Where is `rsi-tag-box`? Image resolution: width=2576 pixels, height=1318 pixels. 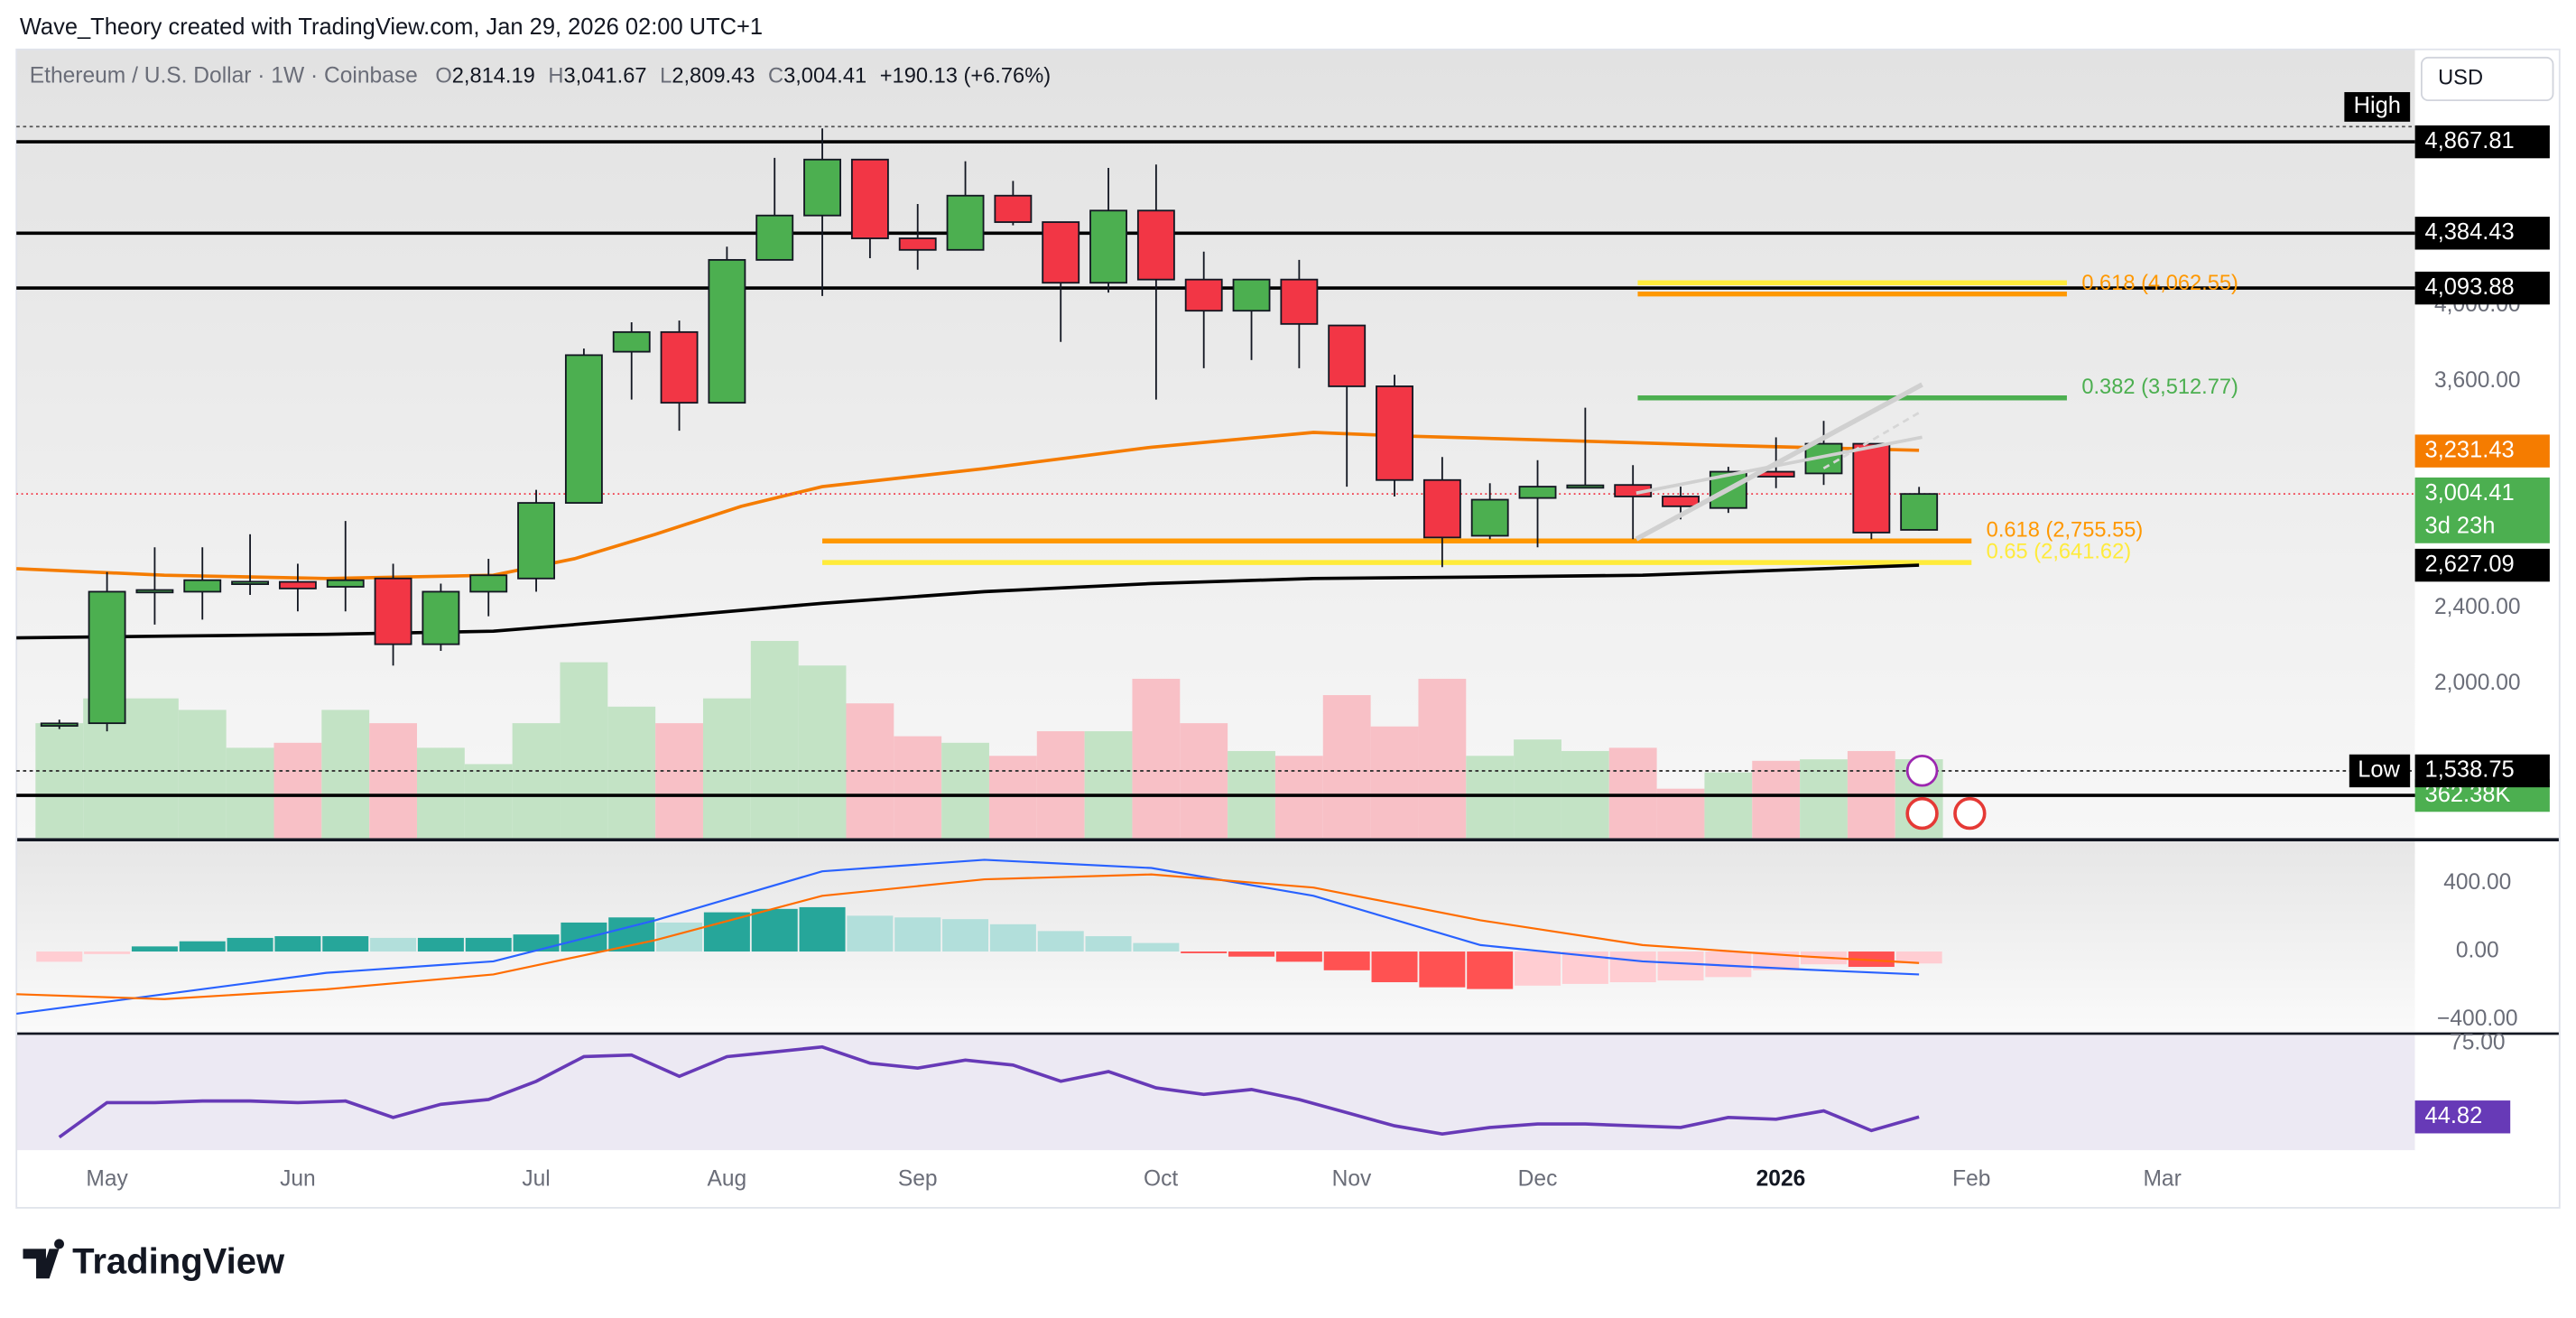 rsi-tag-box is located at coordinates (2463, 1117).